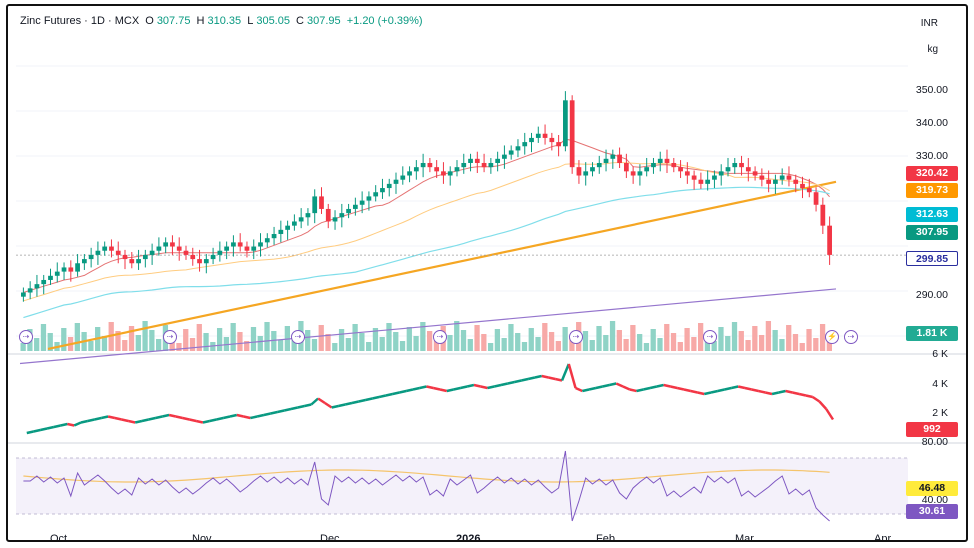  Describe the element at coordinates (932, 511) in the screenshot. I see `rsi-tag: 30.61` at that location.